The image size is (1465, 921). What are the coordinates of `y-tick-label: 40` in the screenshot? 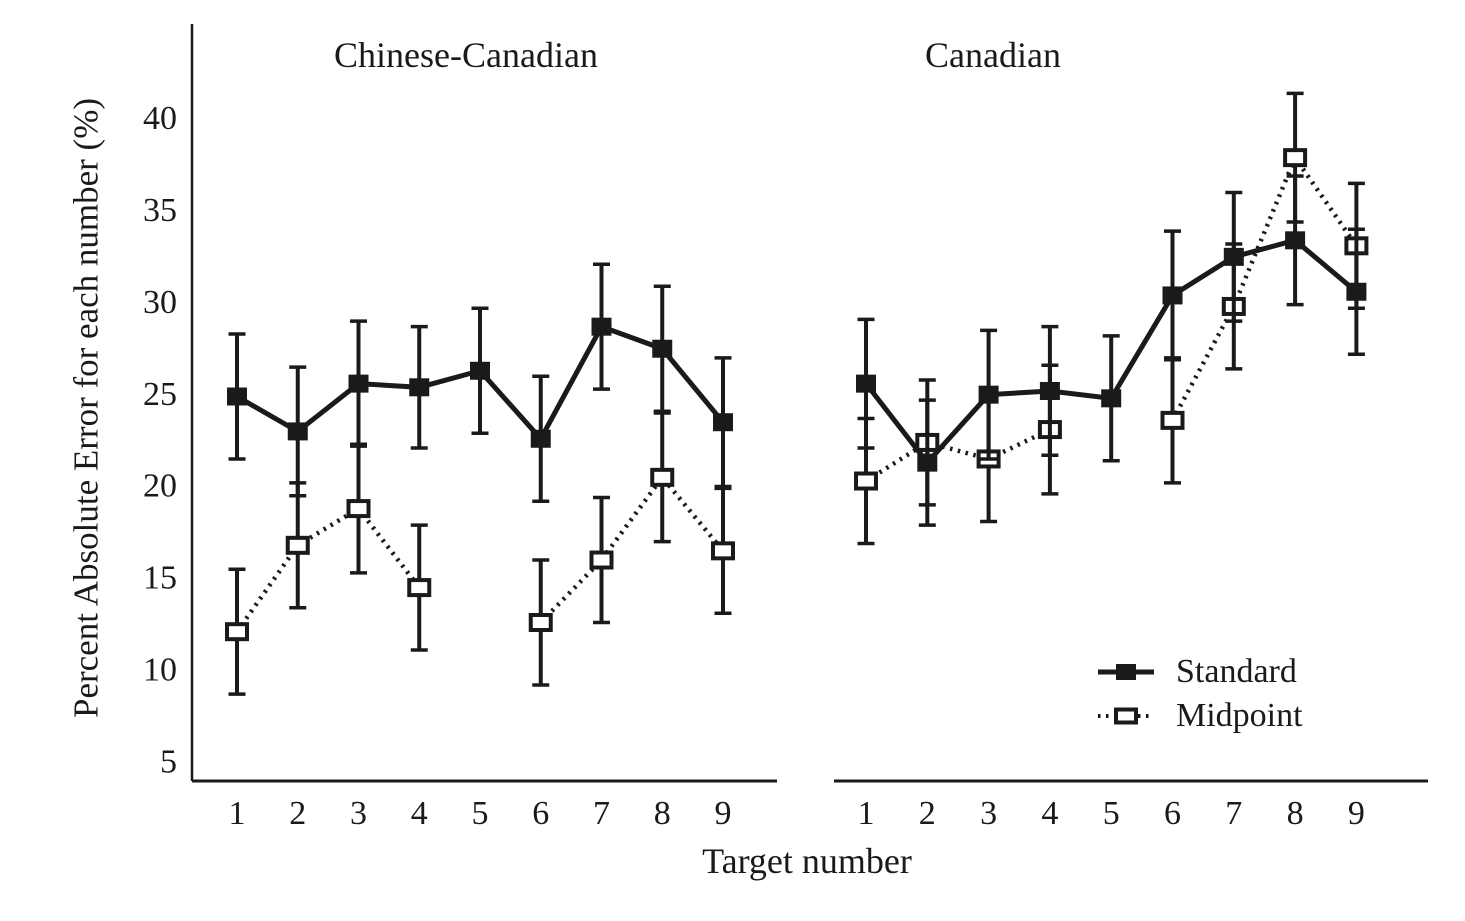 It's located at (160, 118).